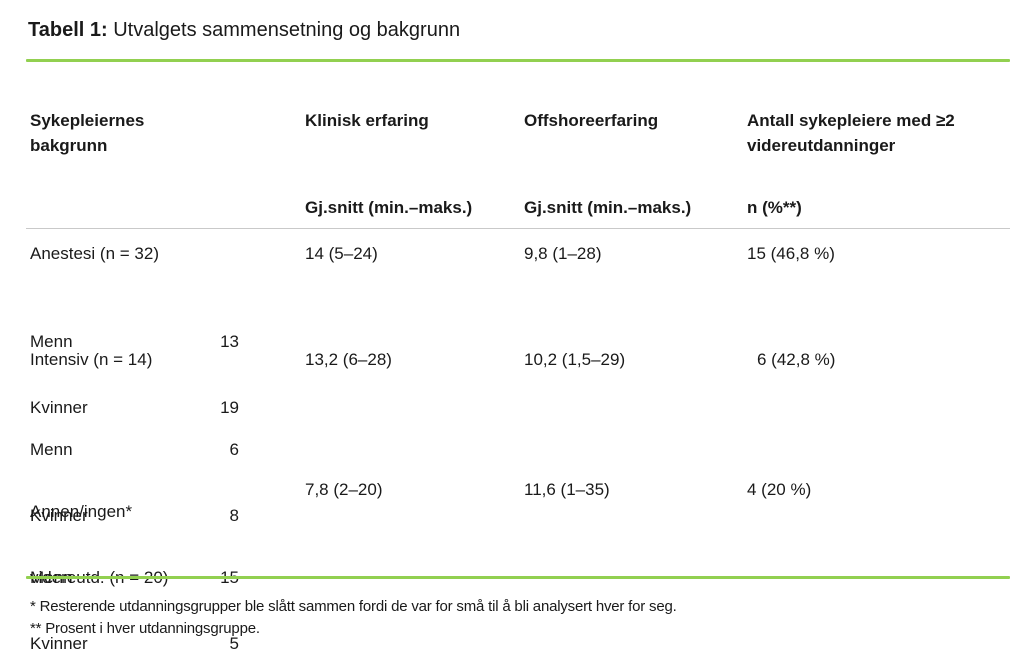 The width and height of the screenshot is (1024, 651). Describe the element at coordinates (575, 359) in the screenshot. I see `intensiv-offshore-value: 10,2 (1,5–29)` at that location.